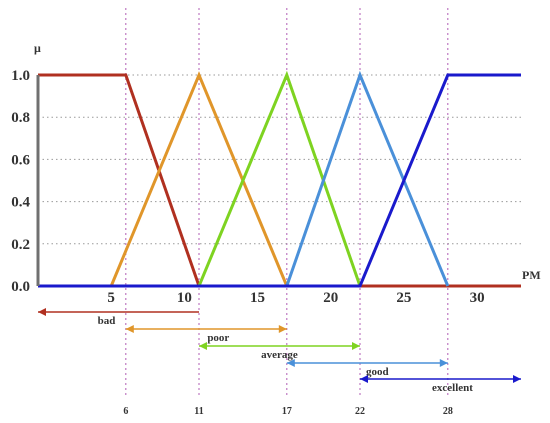  I want to click on marker-label: 17, so click(287, 411).